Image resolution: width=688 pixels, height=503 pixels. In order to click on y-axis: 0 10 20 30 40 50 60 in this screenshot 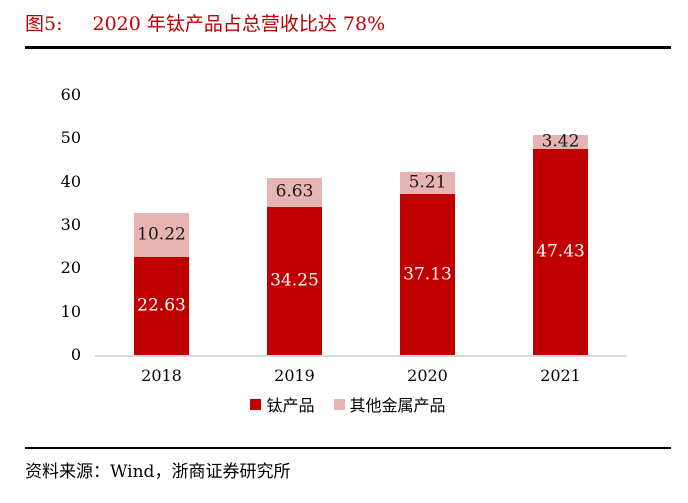, I will do `click(60, 224)`.